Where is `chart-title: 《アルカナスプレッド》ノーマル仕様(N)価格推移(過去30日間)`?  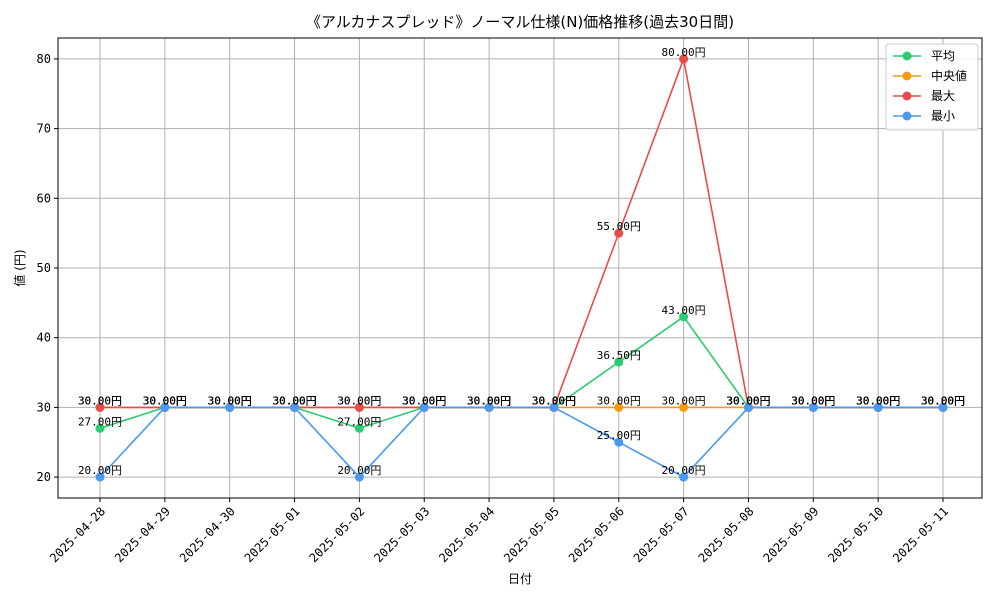
chart-title: 《アルカナスプレッド》ノーマル仕様(N)価格推移(過去30日間) is located at coordinates (520, 22).